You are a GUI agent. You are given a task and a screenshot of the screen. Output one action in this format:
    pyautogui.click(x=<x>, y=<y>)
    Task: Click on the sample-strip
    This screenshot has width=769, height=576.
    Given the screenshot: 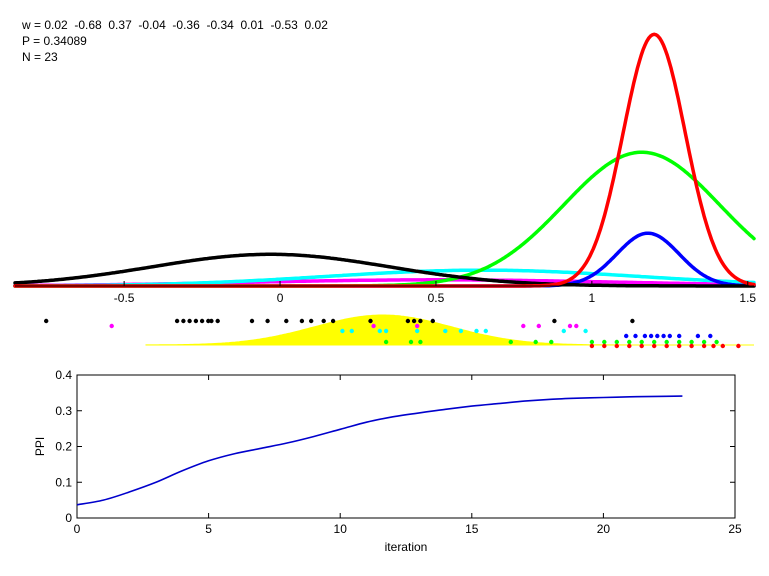 What is the action you would take?
    pyautogui.click(x=399, y=331)
    